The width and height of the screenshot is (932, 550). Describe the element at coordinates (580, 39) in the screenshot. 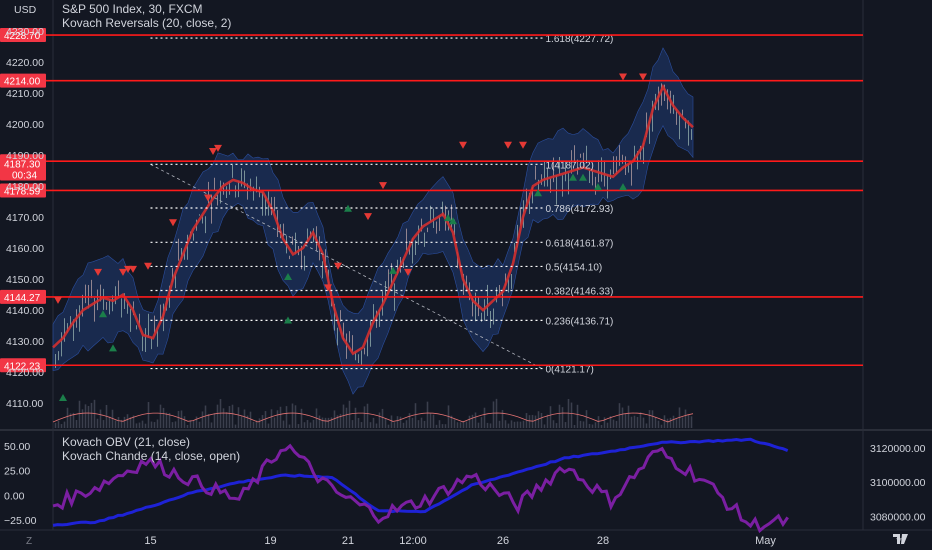

I see `fib-level-label: 1.618(4227.72)` at that location.